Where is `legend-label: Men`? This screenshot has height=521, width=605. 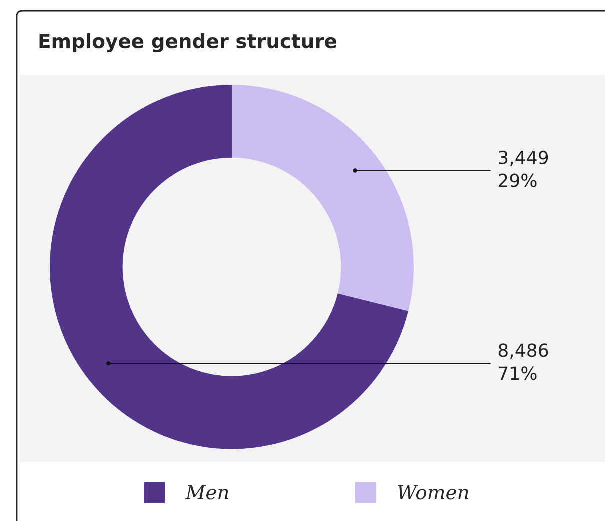
legend-label: Men is located at coordinates (206, 492).